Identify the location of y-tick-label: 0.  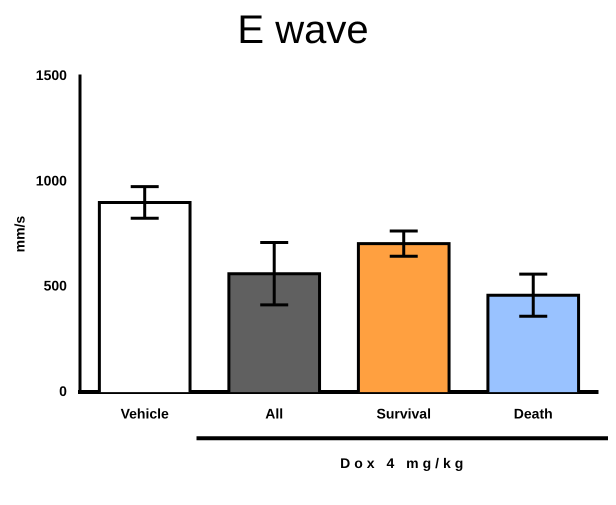
(63, 391).